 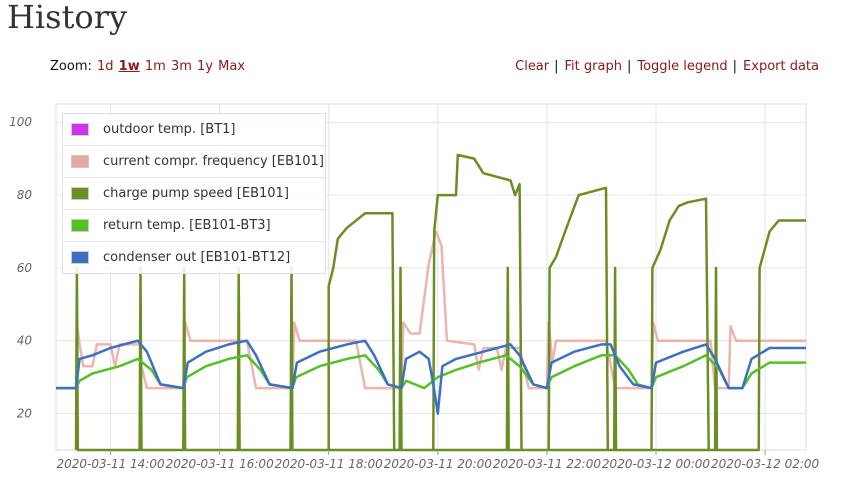 I want to click on legend-item-charge-pump-speed: charge pump speed [EB101], so click(x=194, y=194).